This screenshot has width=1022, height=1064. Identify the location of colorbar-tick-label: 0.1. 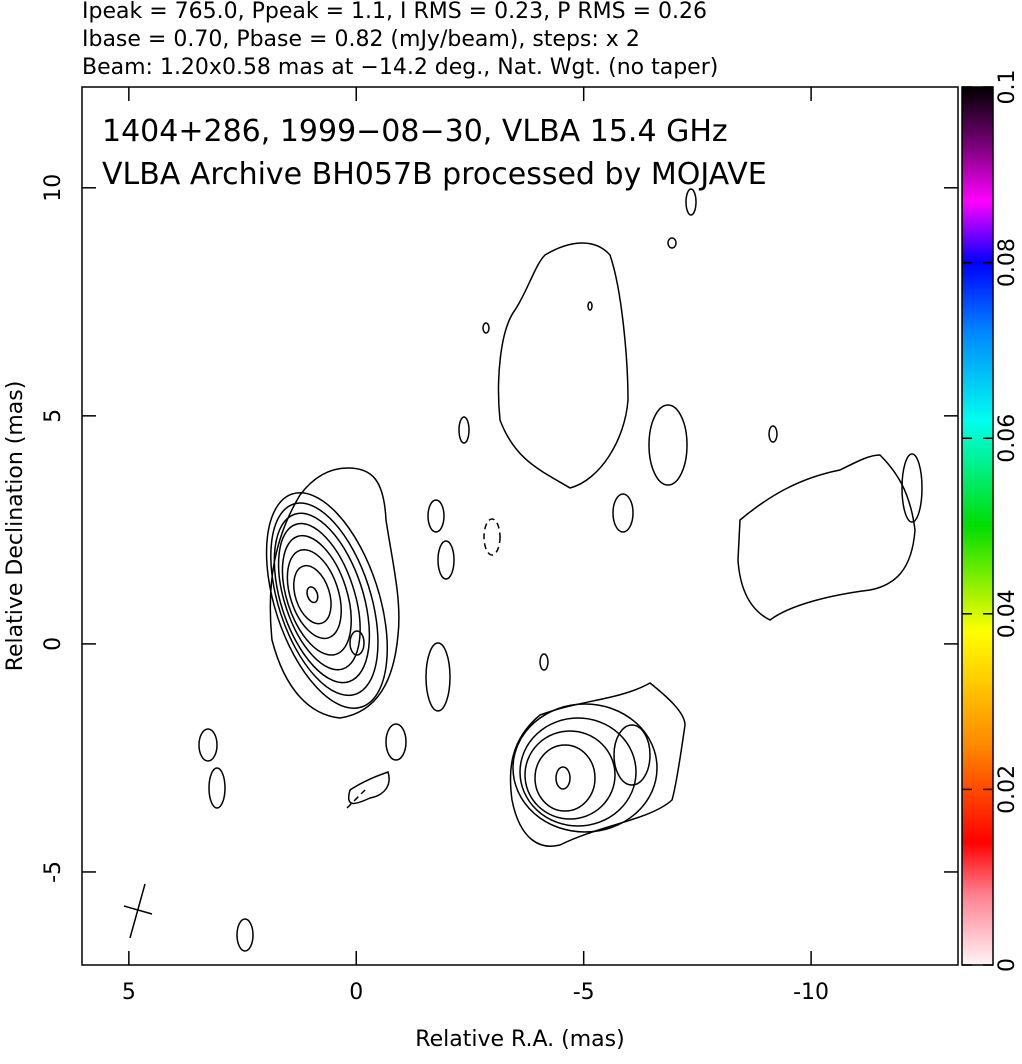
(1007, 87).